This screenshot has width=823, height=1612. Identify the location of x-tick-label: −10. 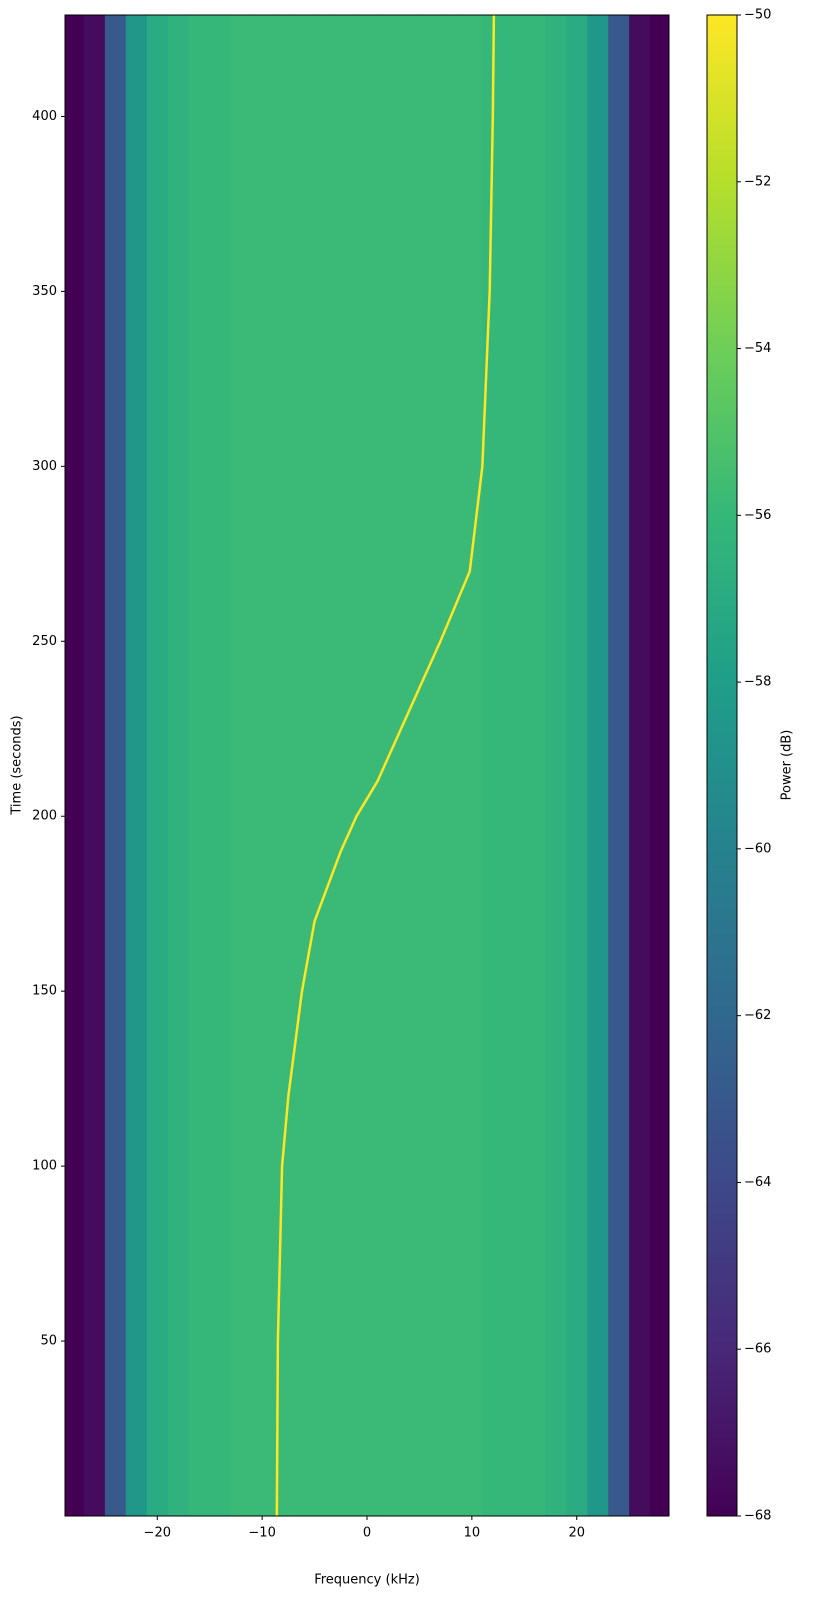
(261, 1533).